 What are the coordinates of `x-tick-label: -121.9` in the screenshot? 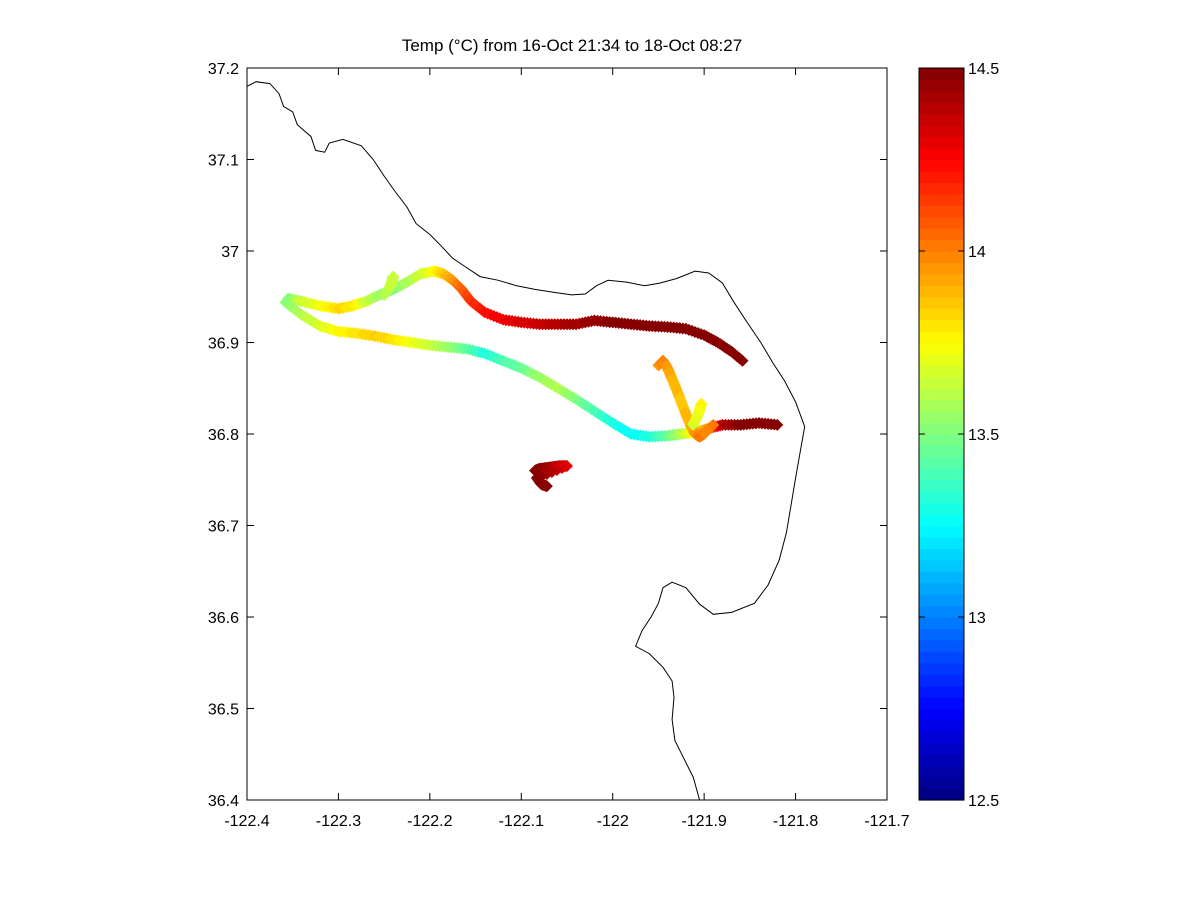 It's located at (703, 821).